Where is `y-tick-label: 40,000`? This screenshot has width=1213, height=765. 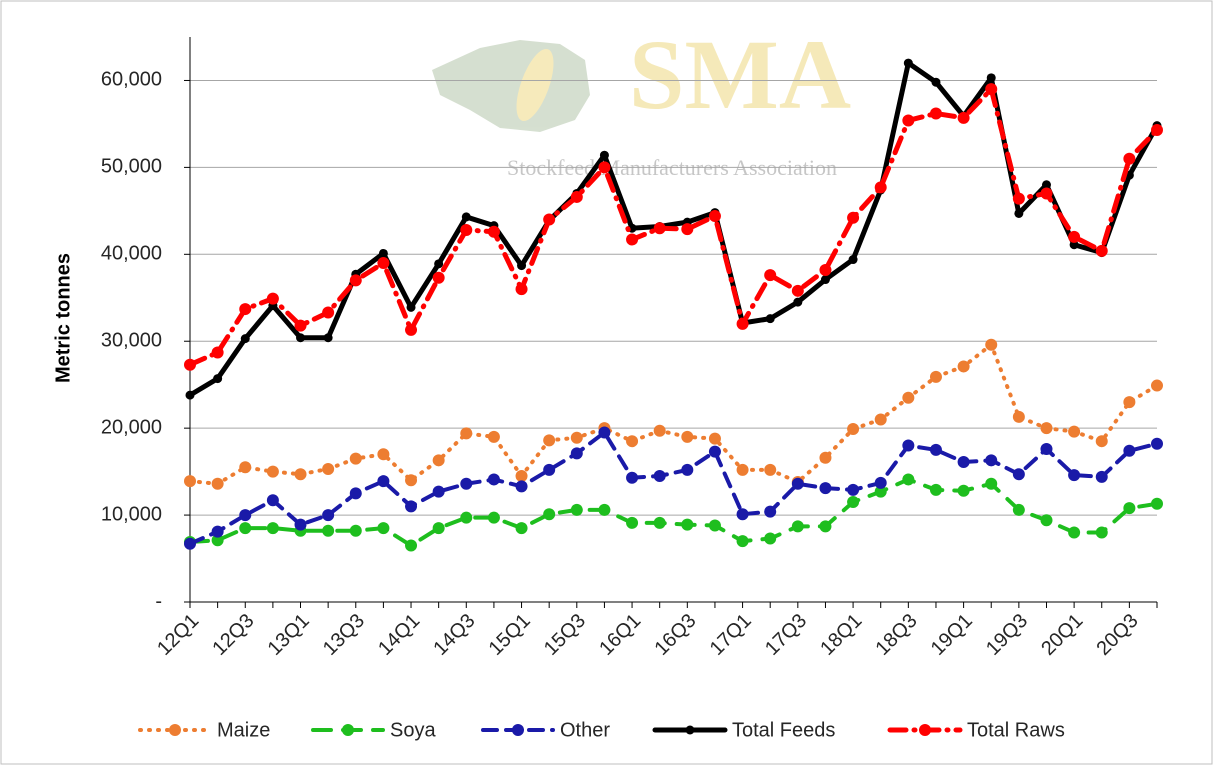
y-tick-label: 40,000 is located at coordinates (131, 254).